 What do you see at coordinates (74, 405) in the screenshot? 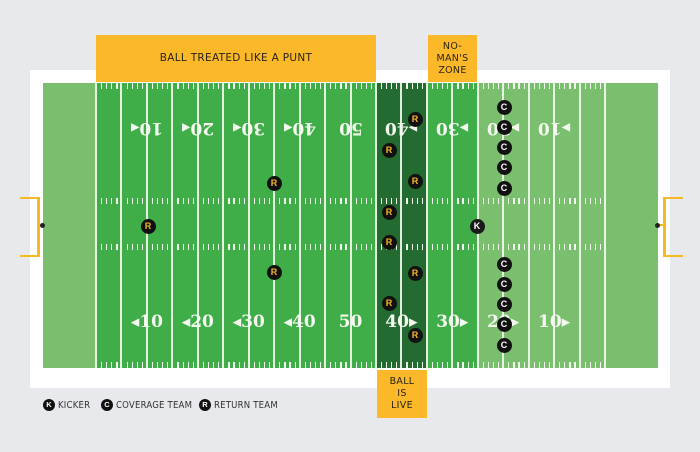
I see `legend-kicker-label: KICKER` at bounding box center [74, 405].